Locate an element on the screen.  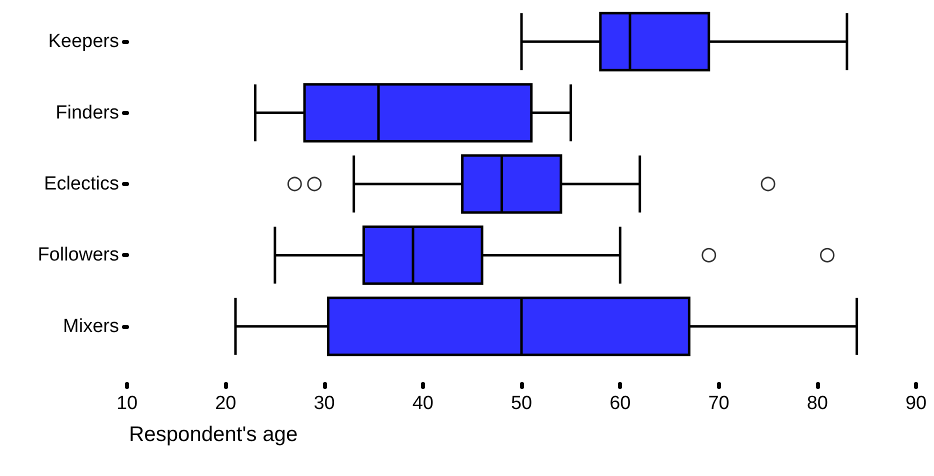
x-tick-label: 60 is located at coordinates (620, 403).